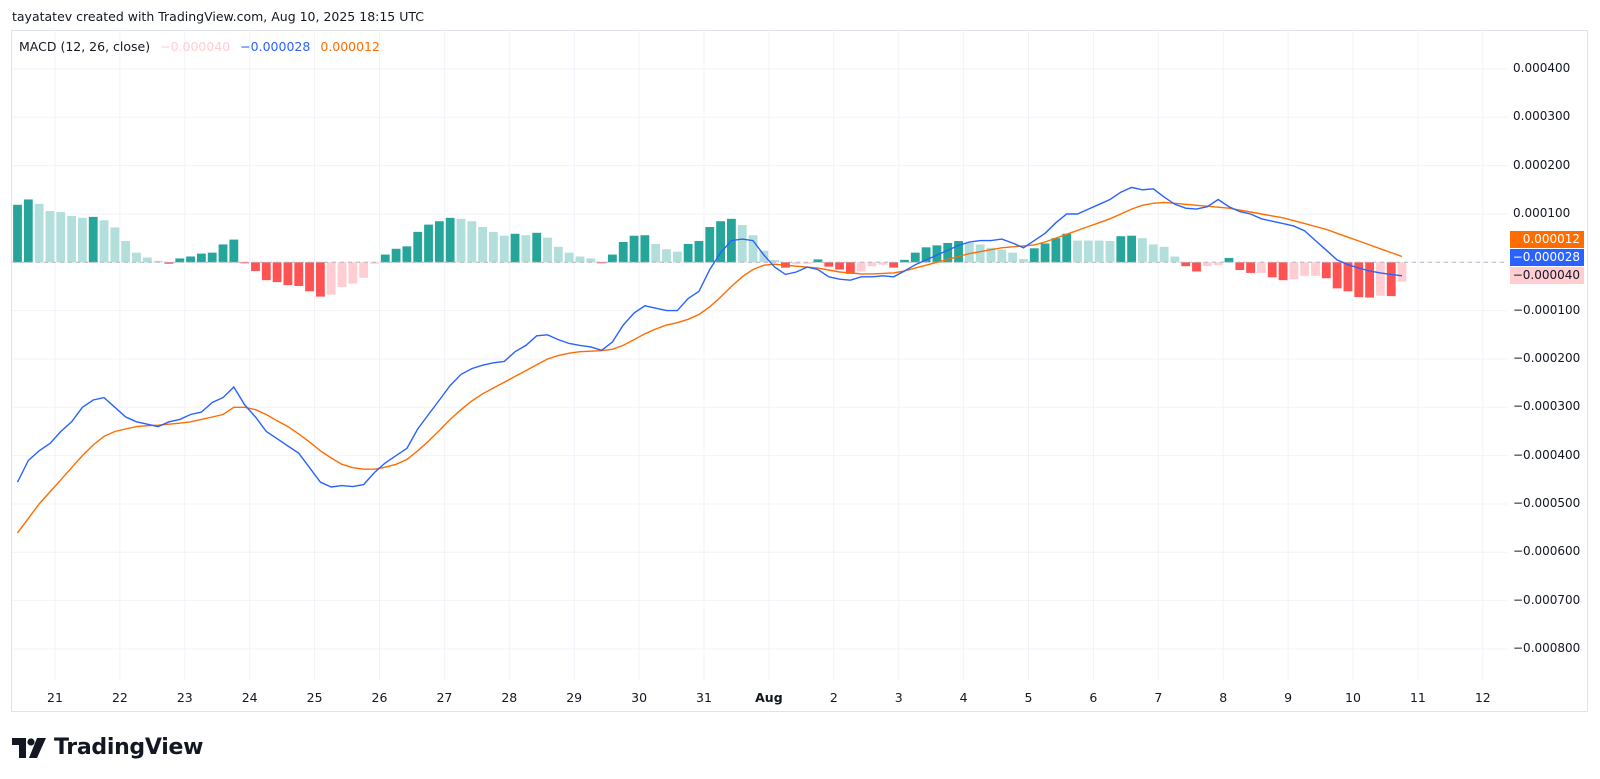 The height and width of the screenshot is (779, 1600). Describe the element at coordinates (1542, 212) in the screenshot. I see `price-scale-label: 0.000100` at that location.